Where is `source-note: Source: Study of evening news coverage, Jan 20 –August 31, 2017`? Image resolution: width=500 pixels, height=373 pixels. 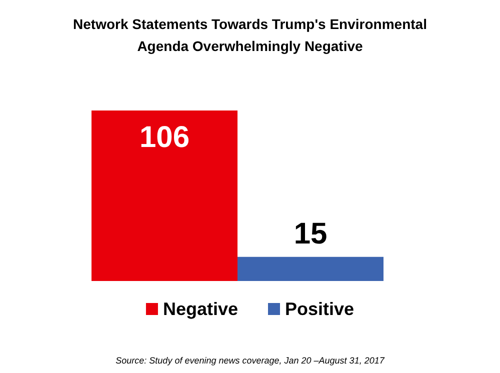
source-note: Source: Study of evening news coverage, Jan 20 –August 31, 2017 is located at coordinates (251, 361).